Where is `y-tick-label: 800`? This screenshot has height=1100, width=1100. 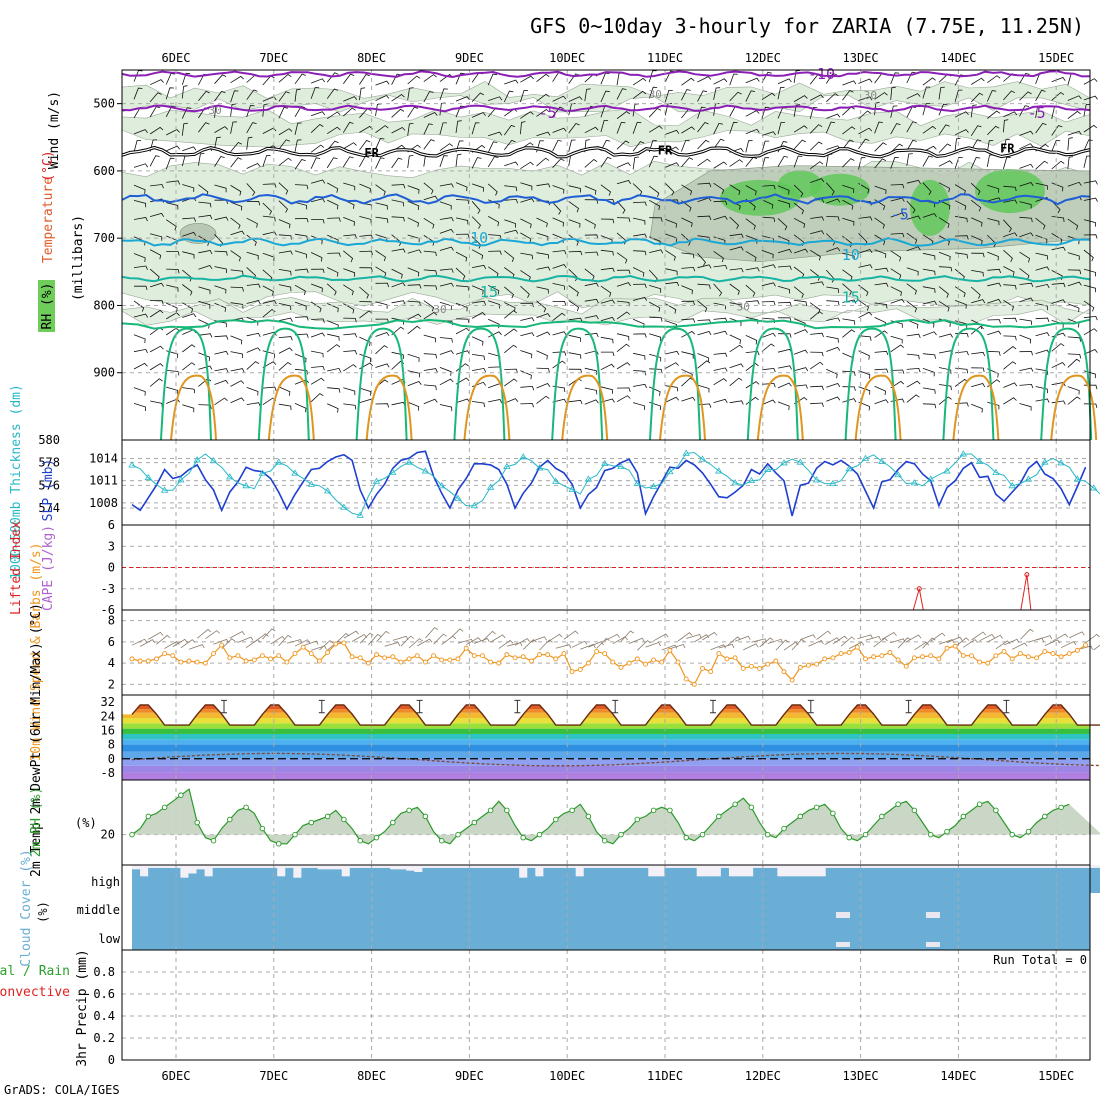 y-tick-label: 800 is located at coordinates (104, 305).